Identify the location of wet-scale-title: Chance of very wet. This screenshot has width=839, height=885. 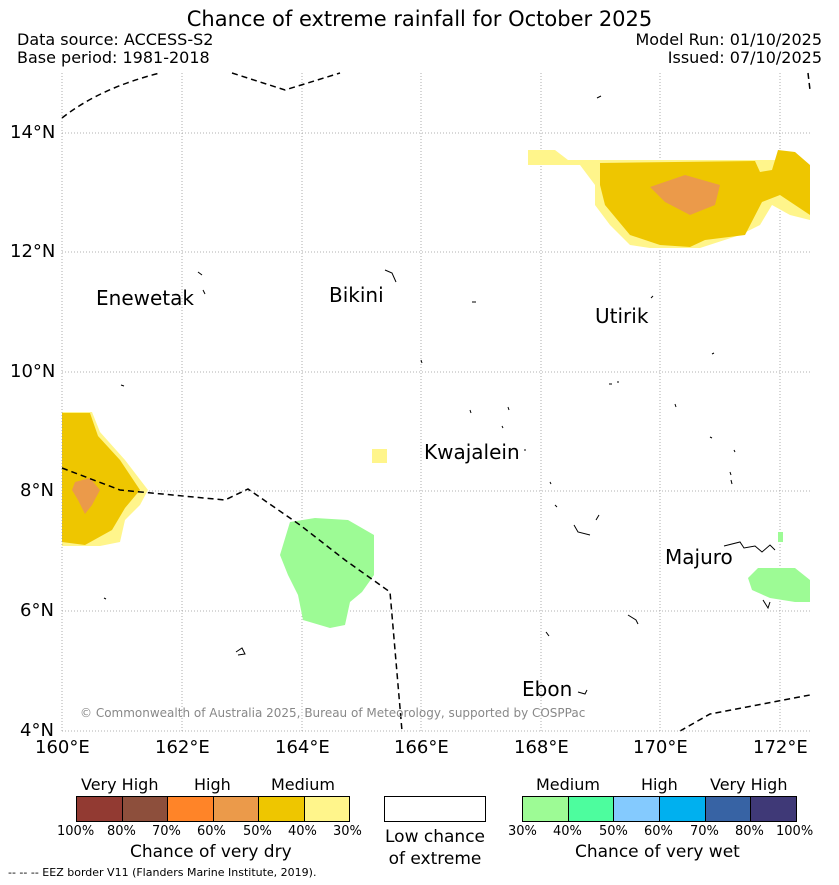
(657, 852).